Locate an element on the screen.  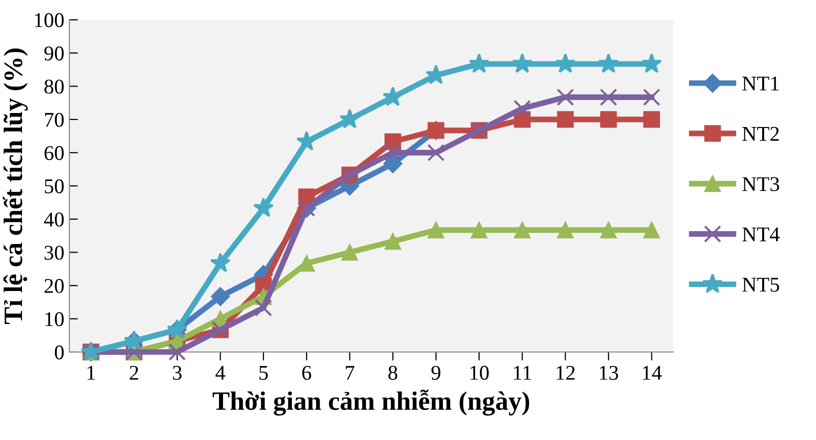
legend-label: NT1 is located at coordinates (760, 83).